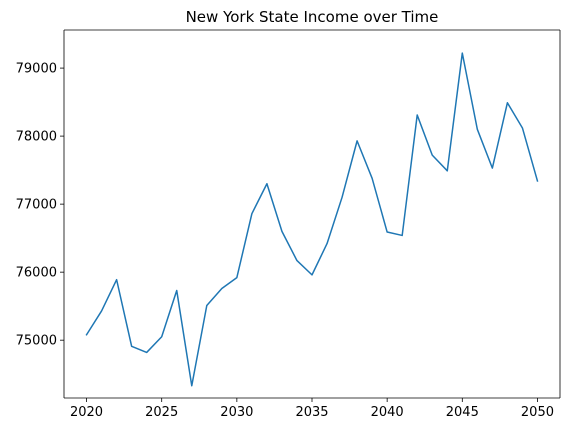  What do you see at coordinates (86, 412) in the screenshot?
I see `x-tick-label: 2020` at bounding box center [86, 412].